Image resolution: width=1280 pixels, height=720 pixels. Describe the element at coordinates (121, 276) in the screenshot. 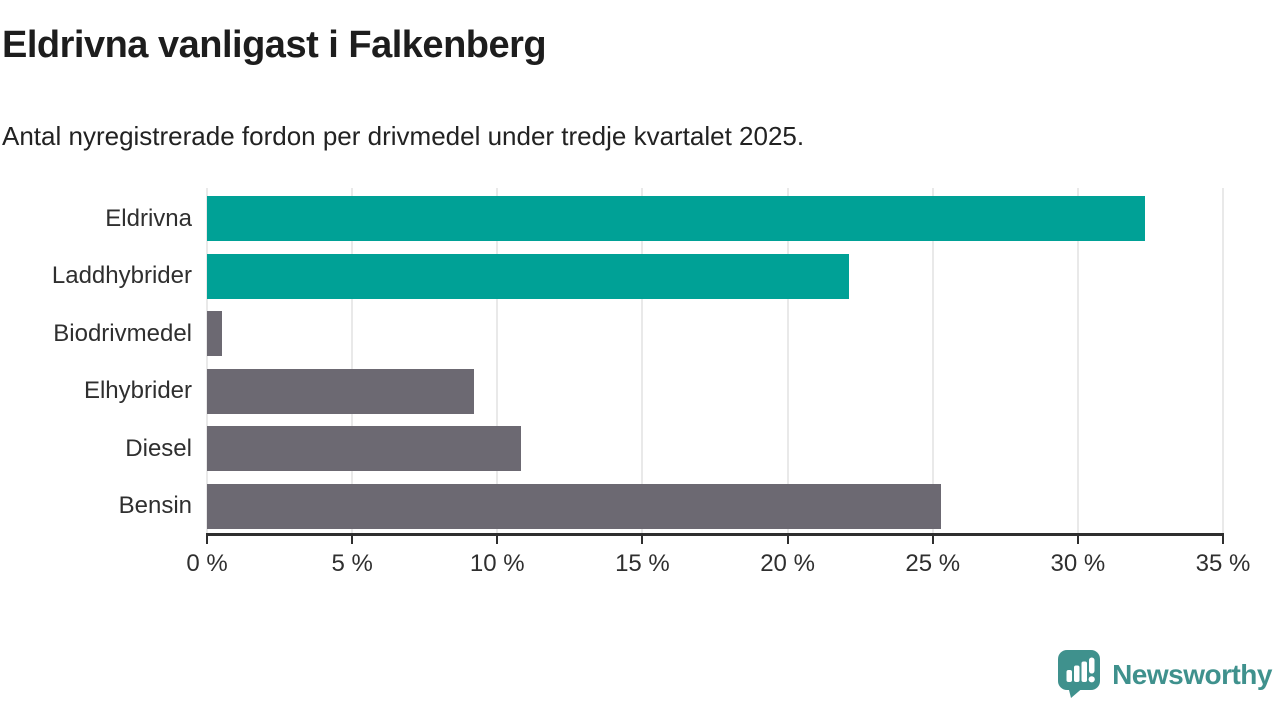

I see `category-label-laddhybrider: Laddhybrider` at that location.